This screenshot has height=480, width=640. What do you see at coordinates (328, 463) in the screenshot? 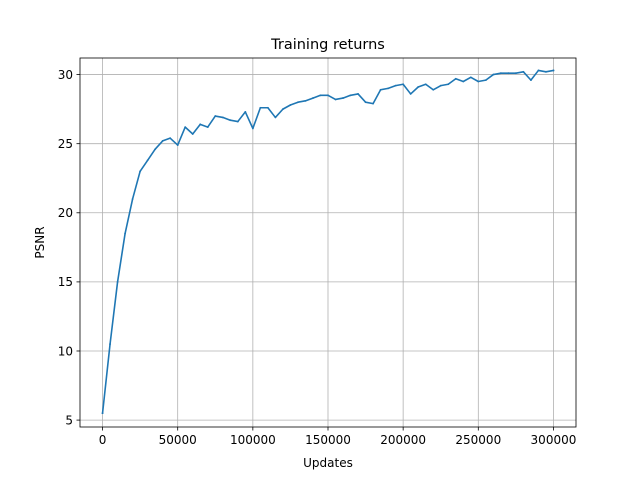
I see `x-axis-title: Updates` at bounding box center [328, 463].